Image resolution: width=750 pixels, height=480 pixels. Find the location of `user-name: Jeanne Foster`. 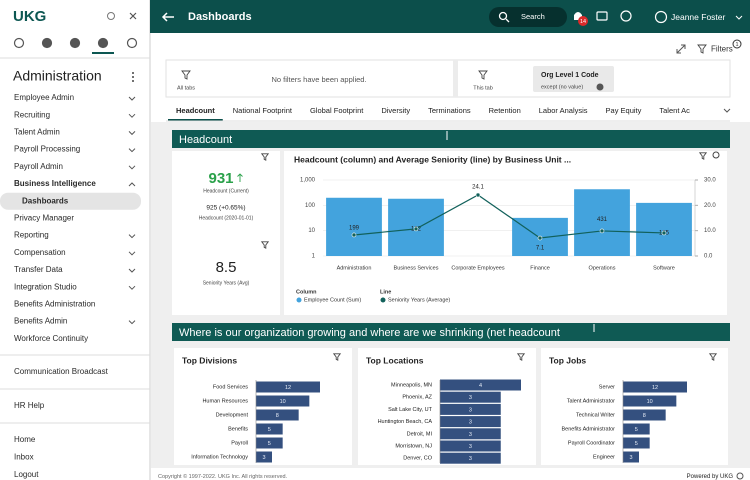

user-name: Jeanne Foster is located at coordinates (698, 17).